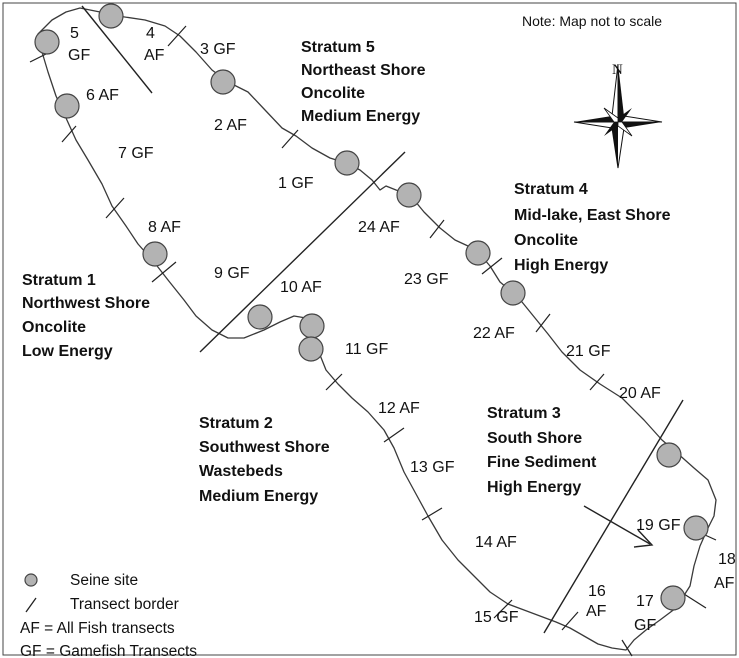  What do you see at coordinates (597, 591) in the screenshot?
I see `transect-label: 16` at bounding box center [597, 591].